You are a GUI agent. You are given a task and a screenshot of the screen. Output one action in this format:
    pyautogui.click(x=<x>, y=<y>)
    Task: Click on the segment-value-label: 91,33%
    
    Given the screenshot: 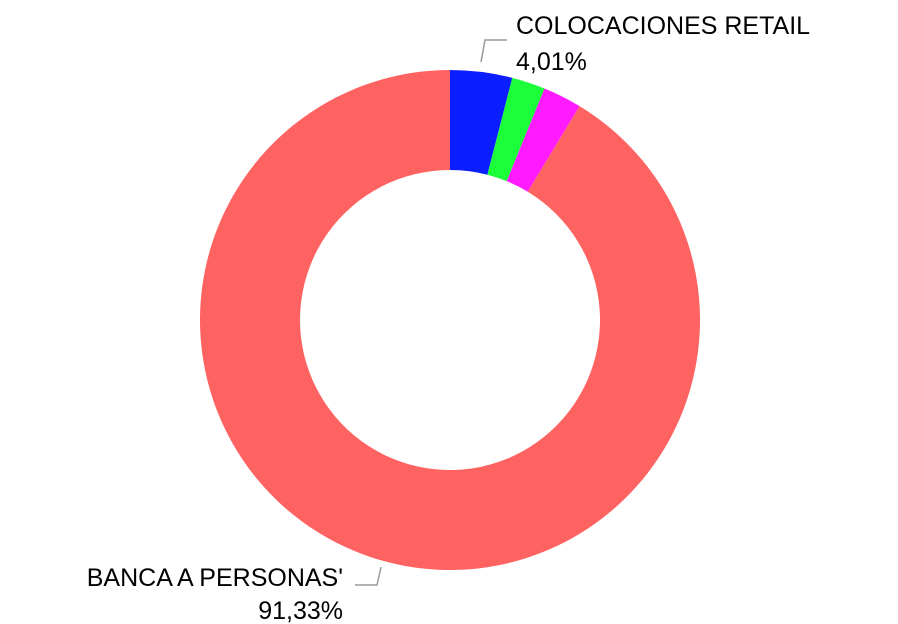 What is the action you would take?
    pyautogui.click(x=300, y=610)
    